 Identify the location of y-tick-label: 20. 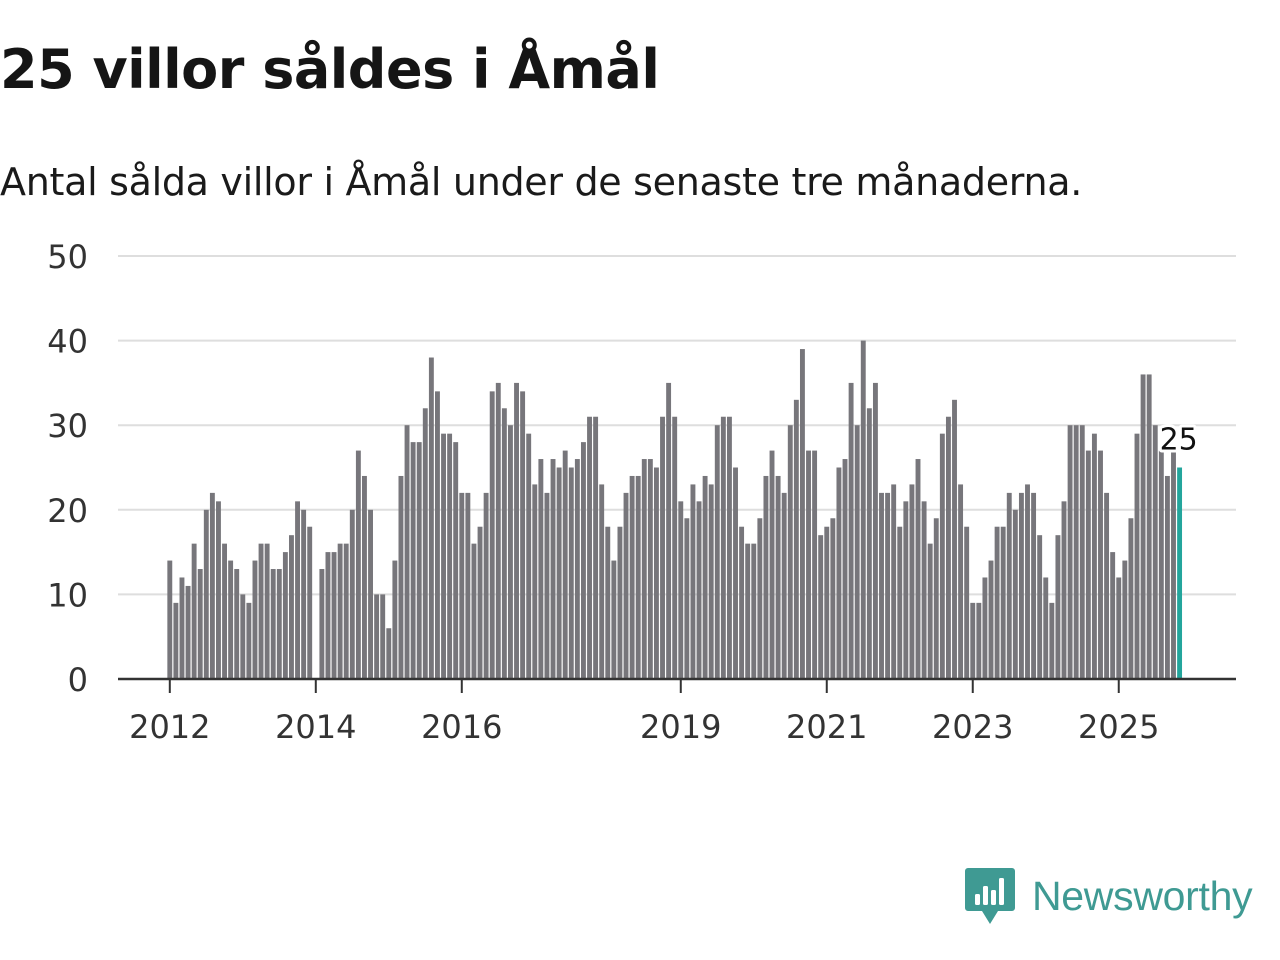
(67, 511).